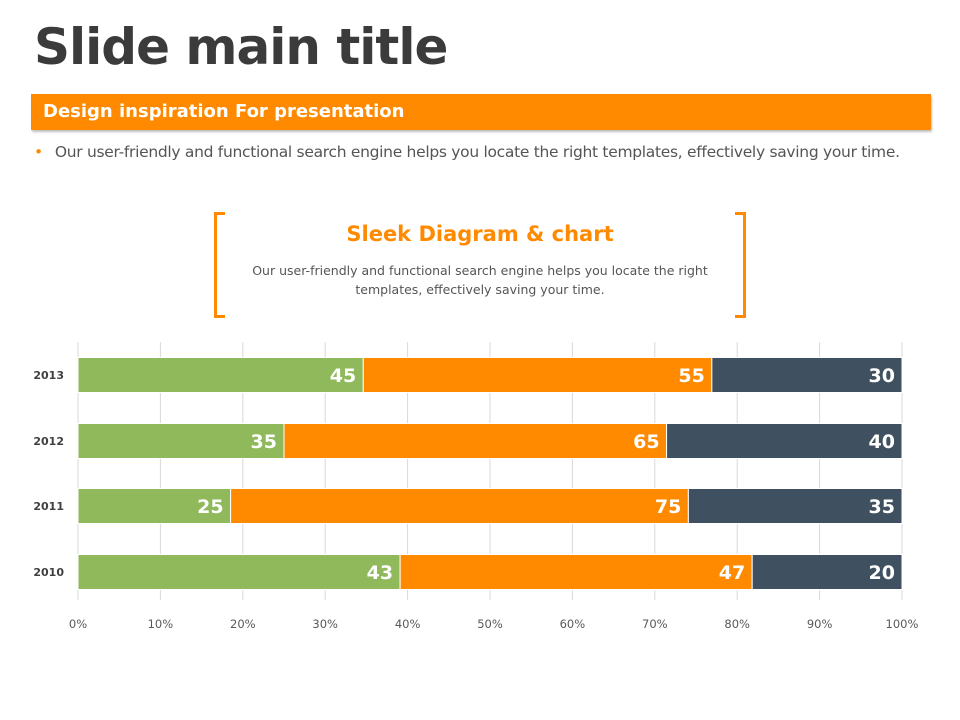  I want to click on banner-text: Design inspiration For presentation, so click(224, 111).